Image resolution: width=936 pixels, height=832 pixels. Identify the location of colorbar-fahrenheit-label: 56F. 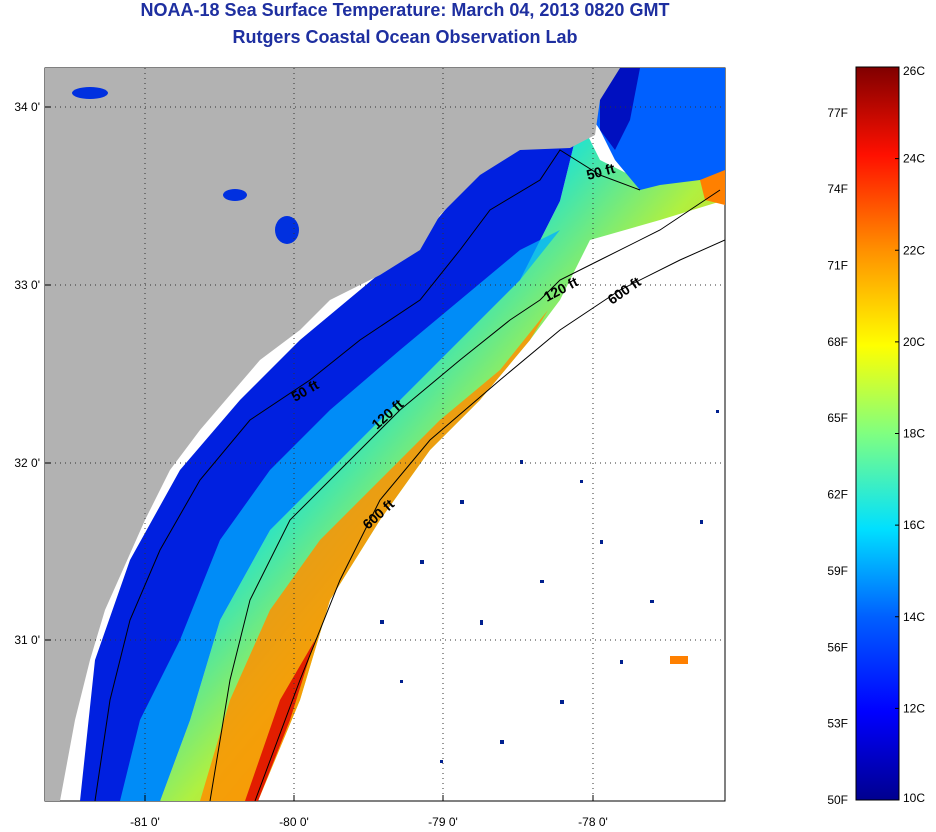
(837, 647).